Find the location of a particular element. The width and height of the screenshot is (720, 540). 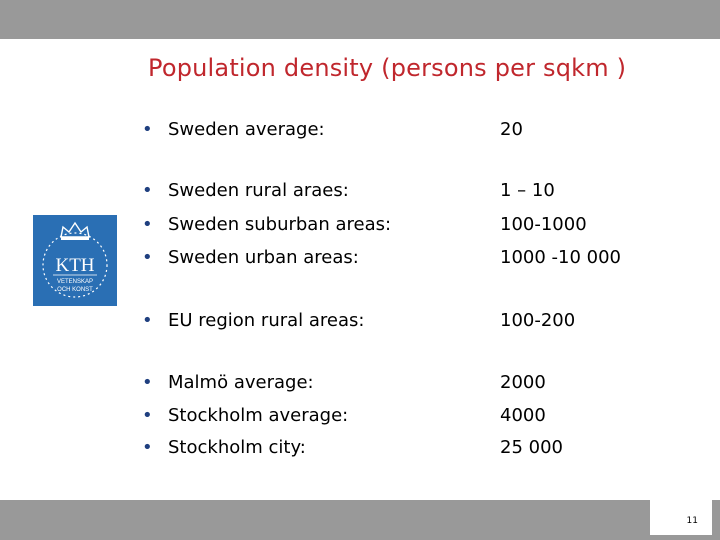

item-value: 25 000 is located at coordinates (531, 447).